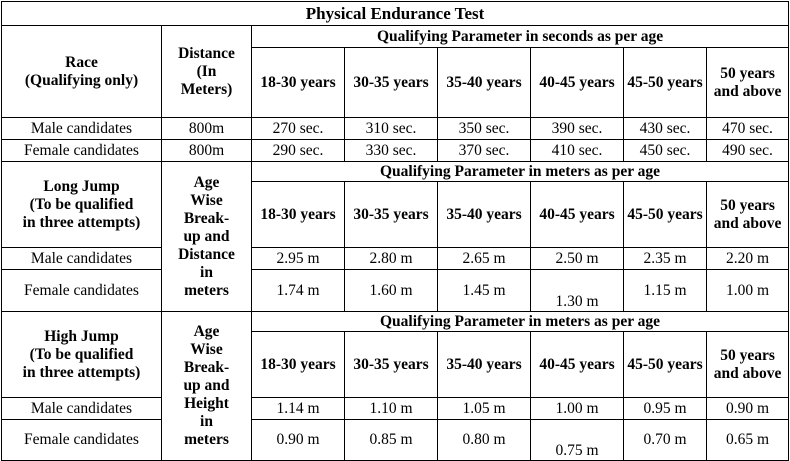 The height and width of the screenshot is (461, 790). I want to click on distance-header-cell: Distance (In Meters), so click(206, 71).